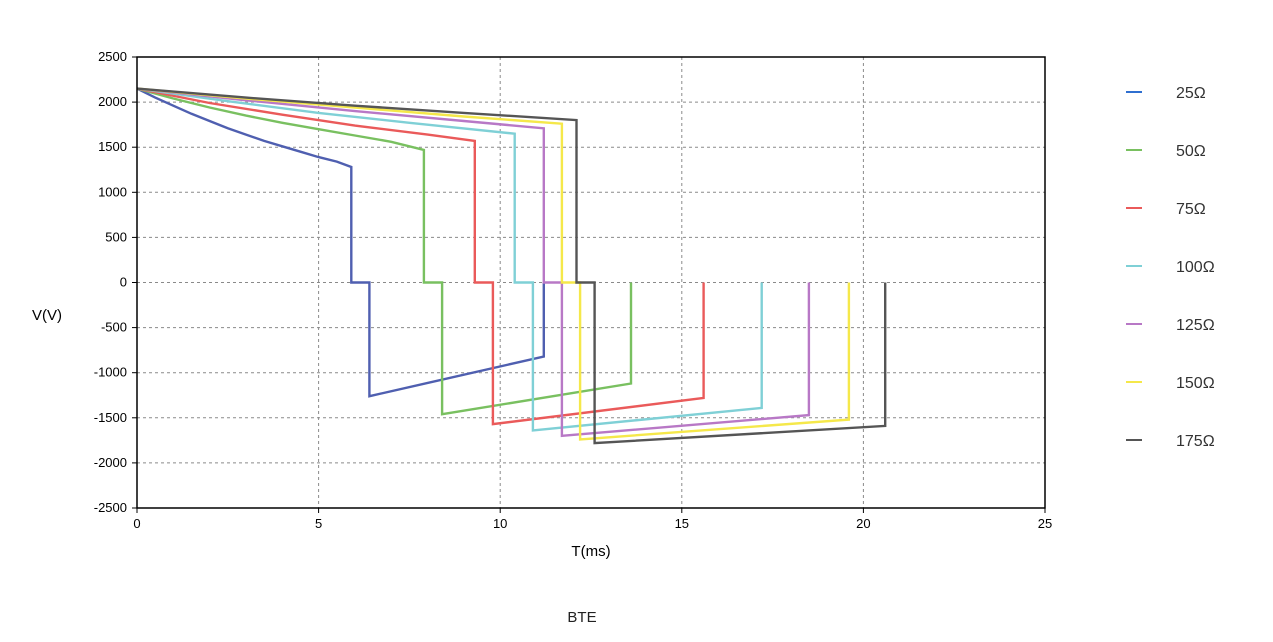 This screenshot has width=1273, height=642. I want to click on y-tick-label: -1500, so click(110, 417).